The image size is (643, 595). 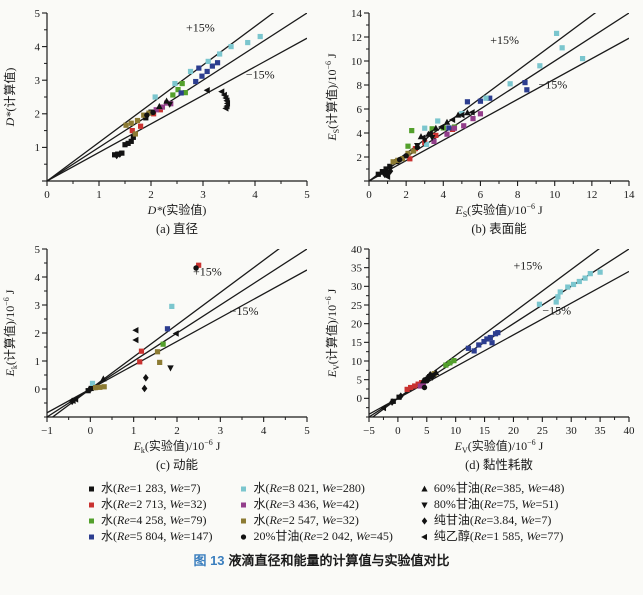 I want to click on x-tick-label: 4, so click(x=255, y=195).